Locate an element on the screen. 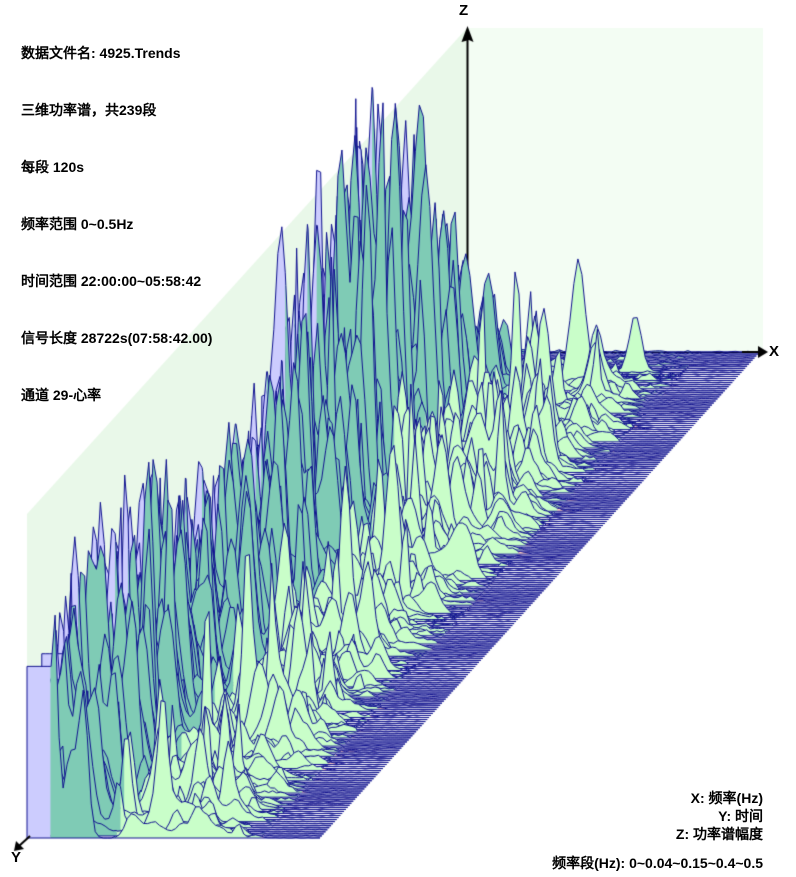 Image resolution: width=796 pixels, height=877 pixels. axis-legend-line-x: X: 频率(Hz) is located at coordinates (726, 798).